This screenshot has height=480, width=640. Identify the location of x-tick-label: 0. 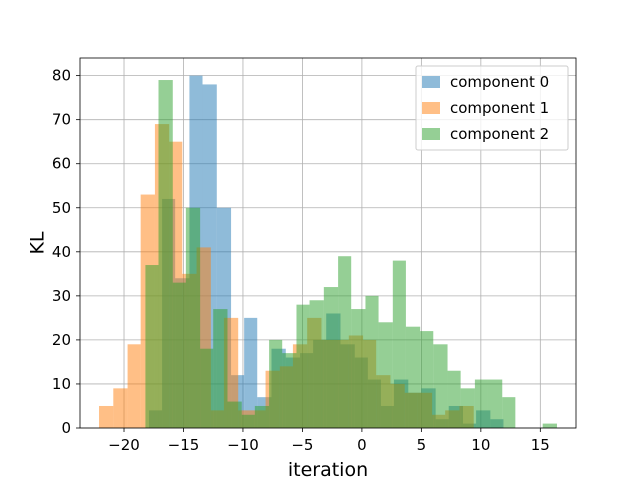
(362, 445).